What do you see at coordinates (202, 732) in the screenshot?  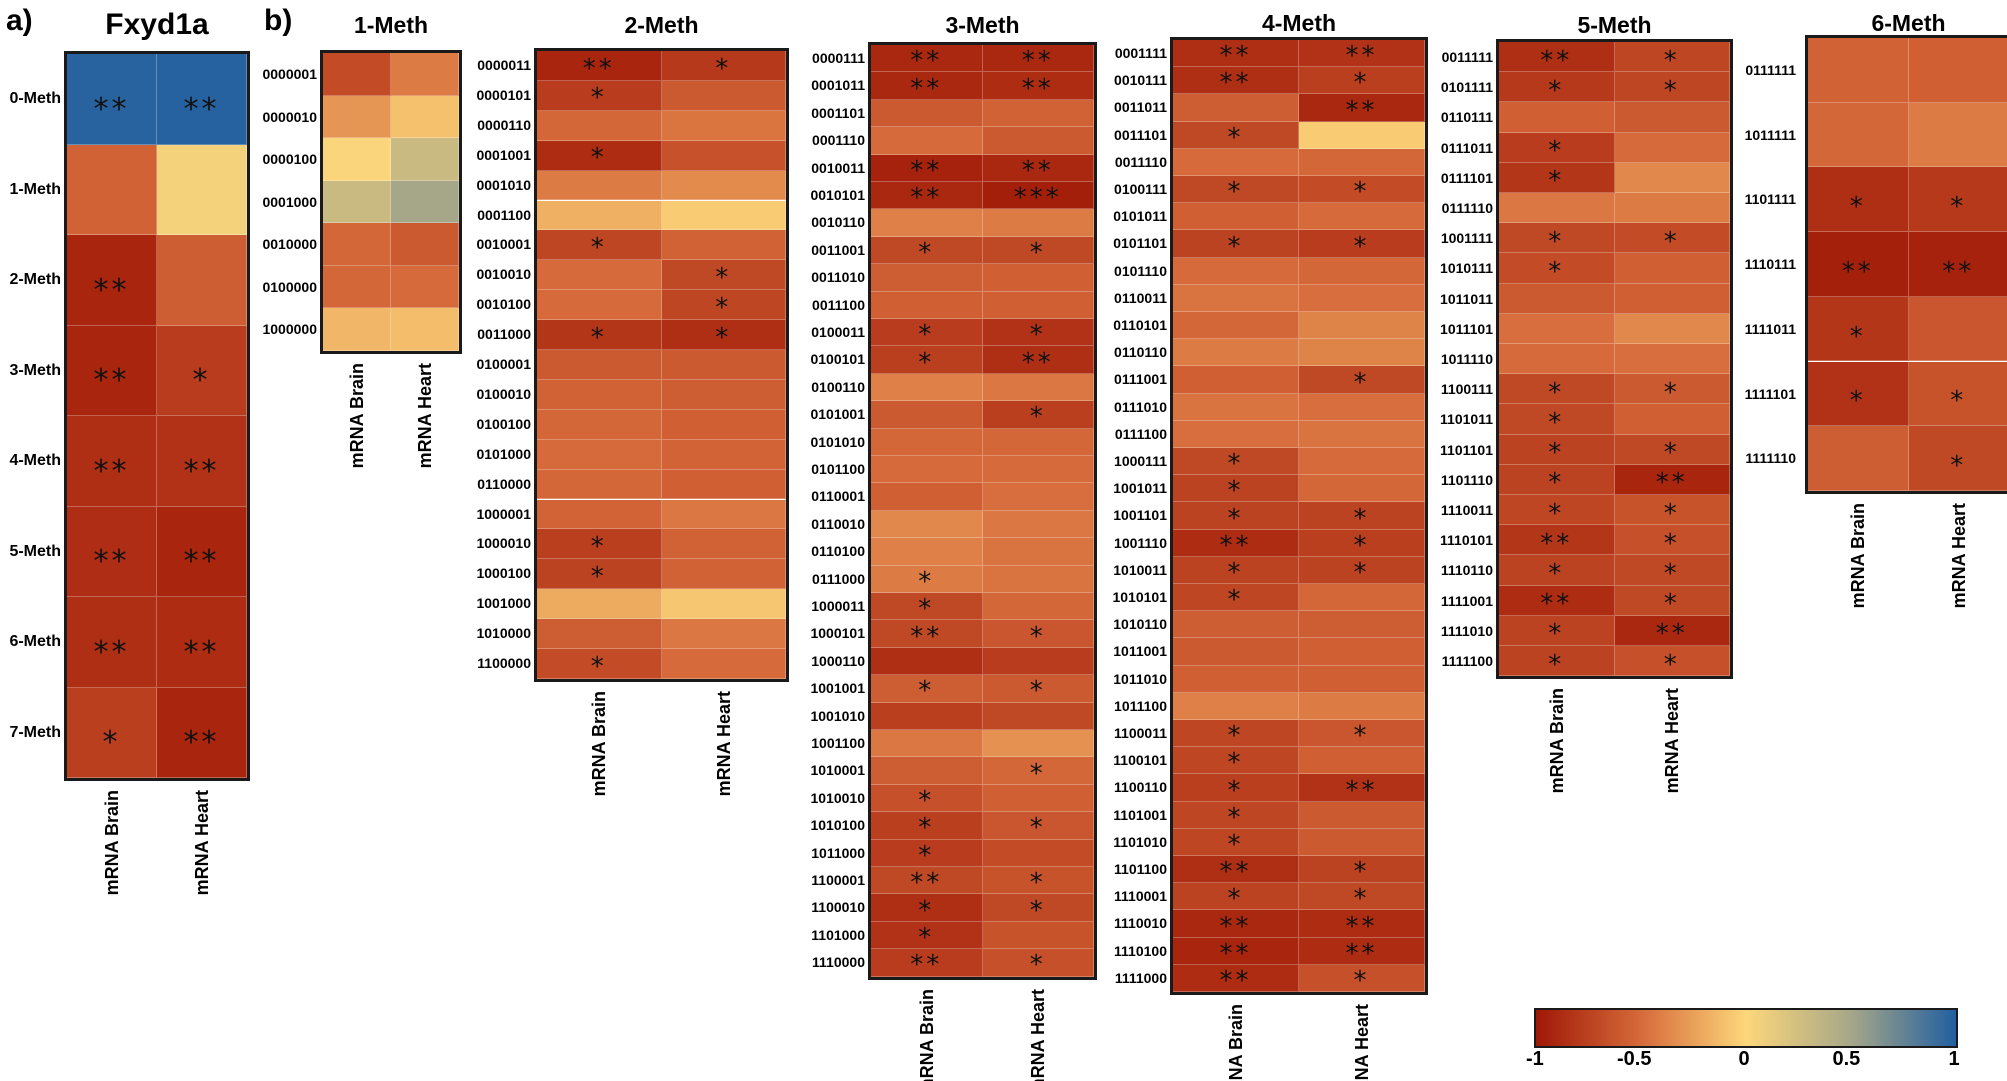 I see `heatmap-cell-fxyd1a-7-meth-mrna-heart: **` at bounding box center [202, 732].